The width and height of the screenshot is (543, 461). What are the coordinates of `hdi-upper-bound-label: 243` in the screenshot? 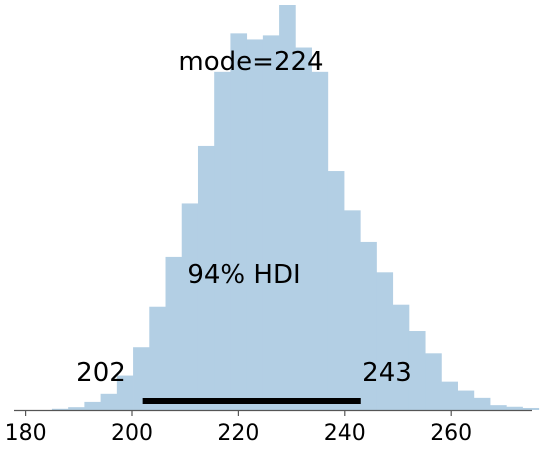 It's located at (387, 373).